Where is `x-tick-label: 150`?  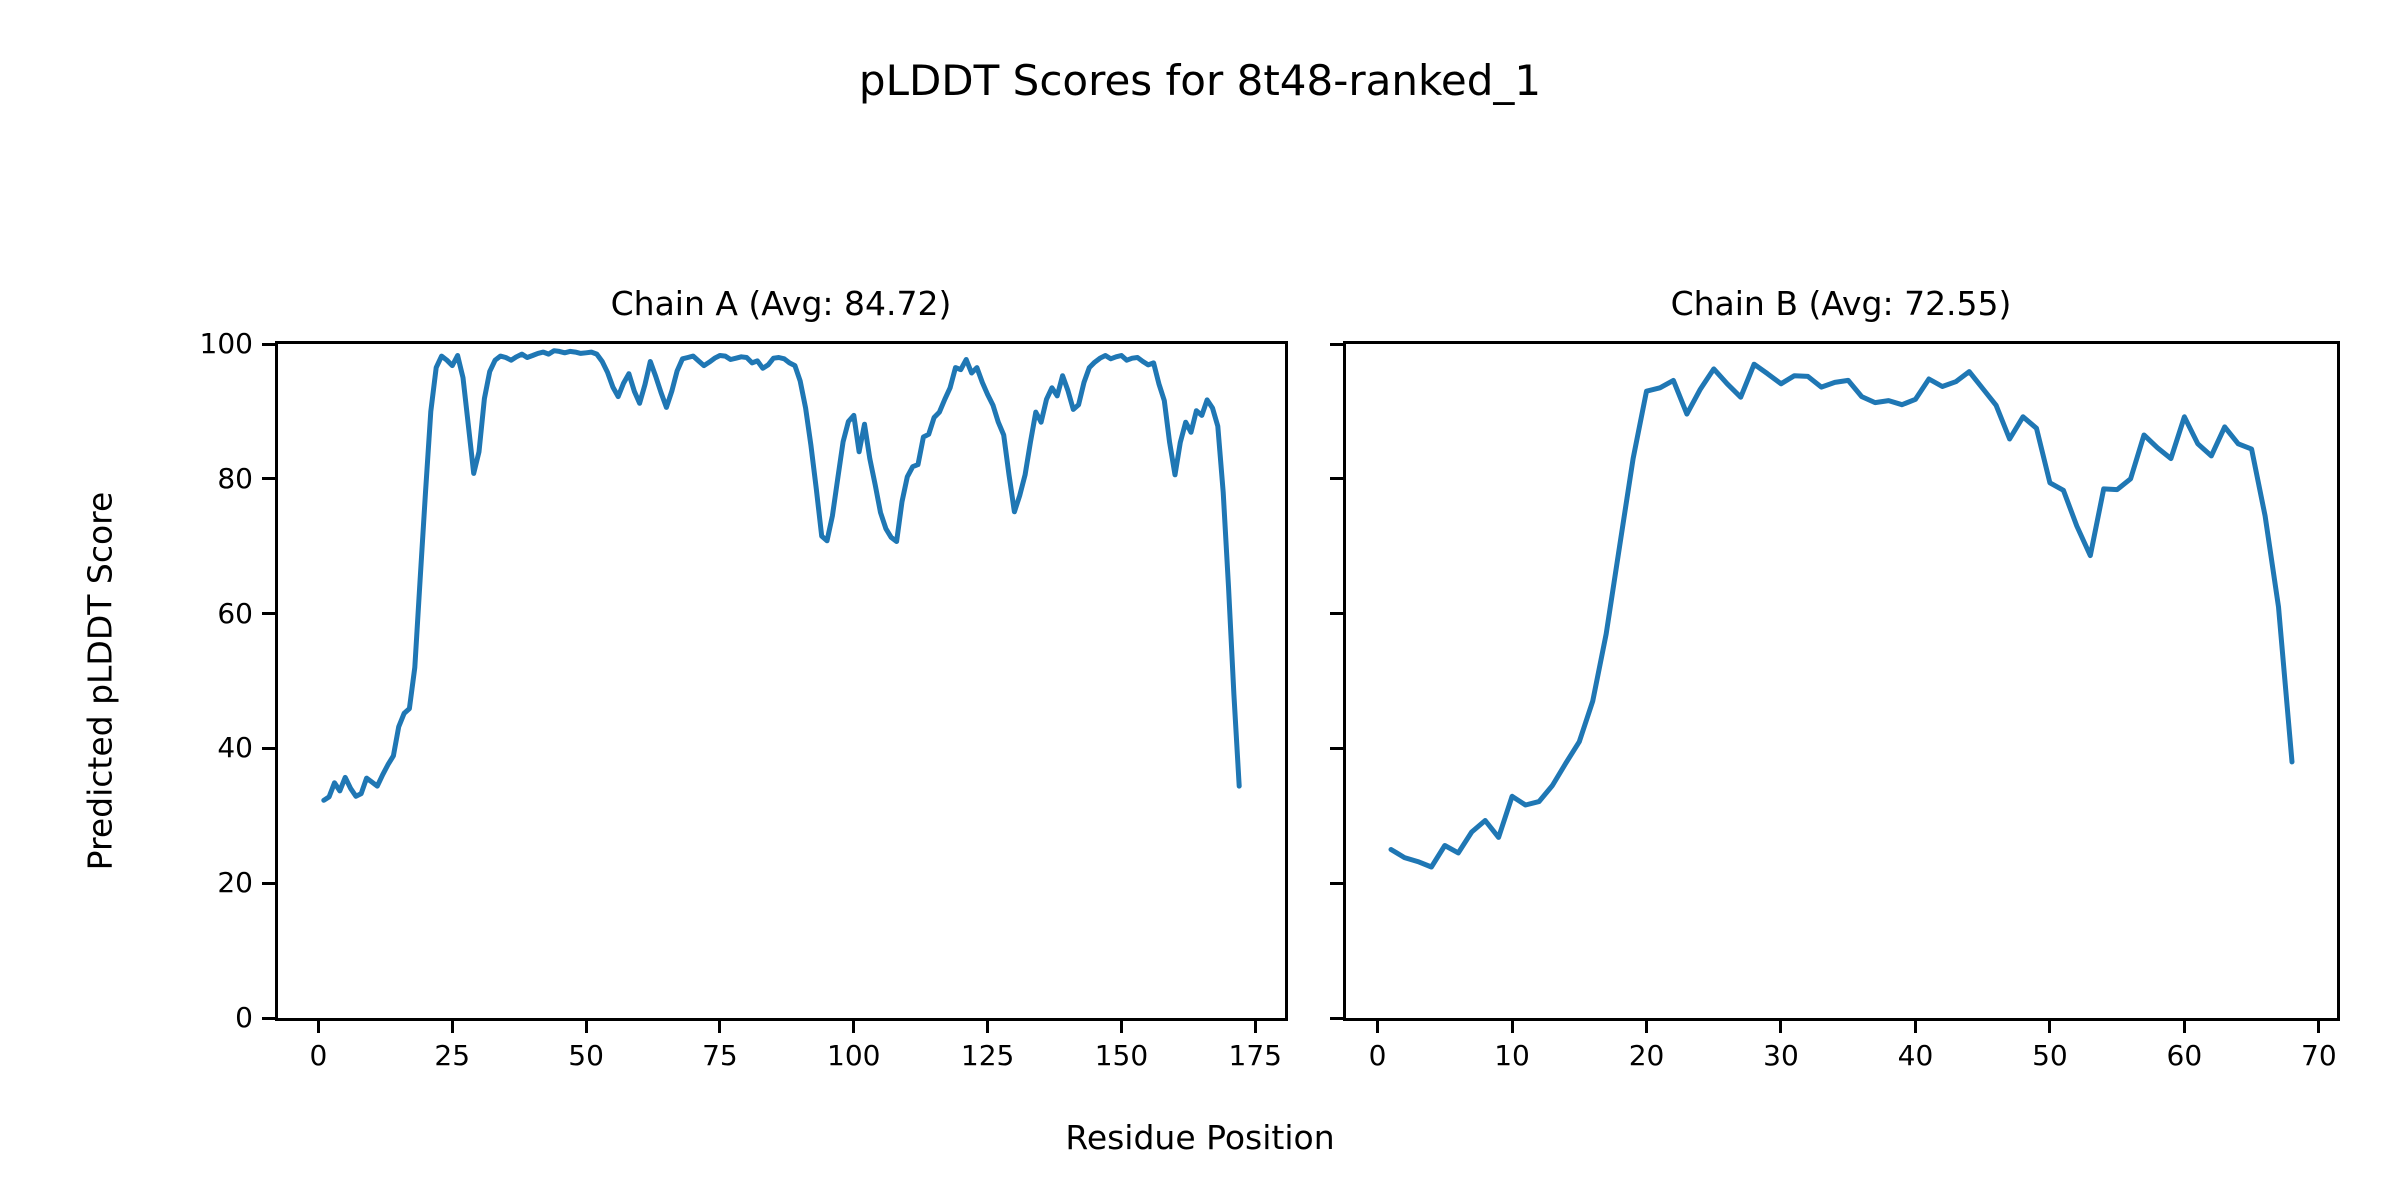
x-tick-label: 150 is located at coordinates (1121, 1055).